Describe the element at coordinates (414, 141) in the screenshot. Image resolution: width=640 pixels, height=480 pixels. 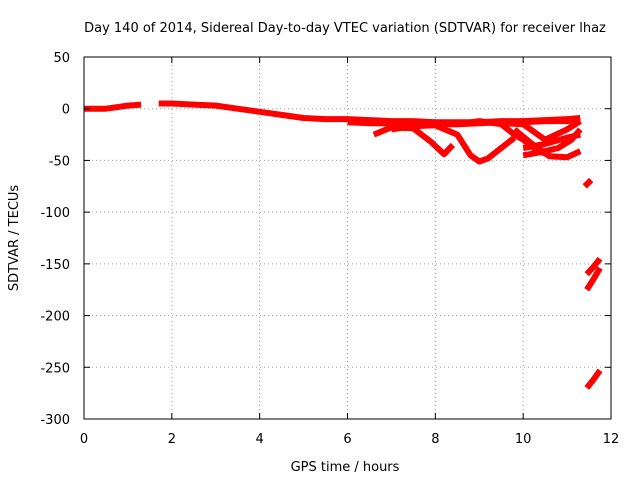
I see `series-branch-b` at that location.